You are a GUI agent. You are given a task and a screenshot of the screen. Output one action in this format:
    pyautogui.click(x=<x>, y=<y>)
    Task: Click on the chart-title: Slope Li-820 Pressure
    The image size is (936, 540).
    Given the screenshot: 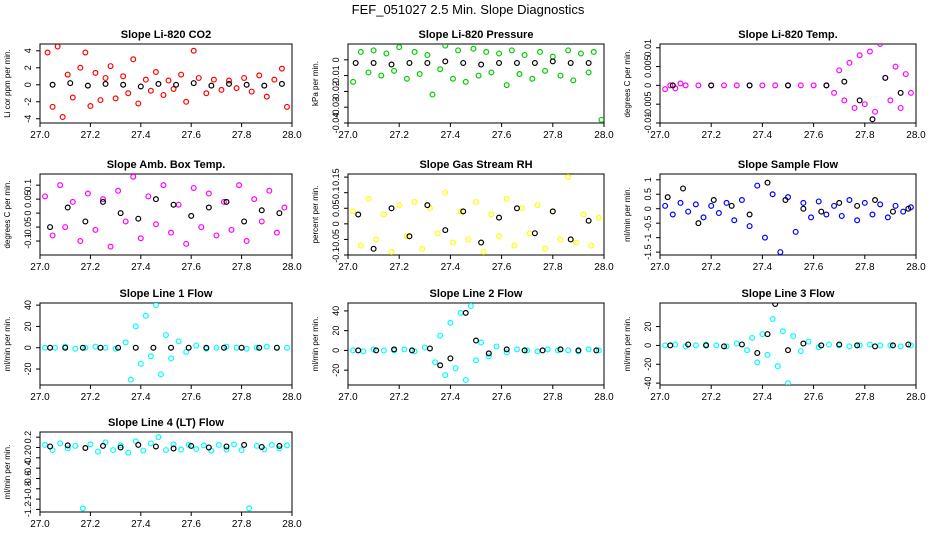 What is the action you would take?
    pyautogui.click(x=476, y=35)
    